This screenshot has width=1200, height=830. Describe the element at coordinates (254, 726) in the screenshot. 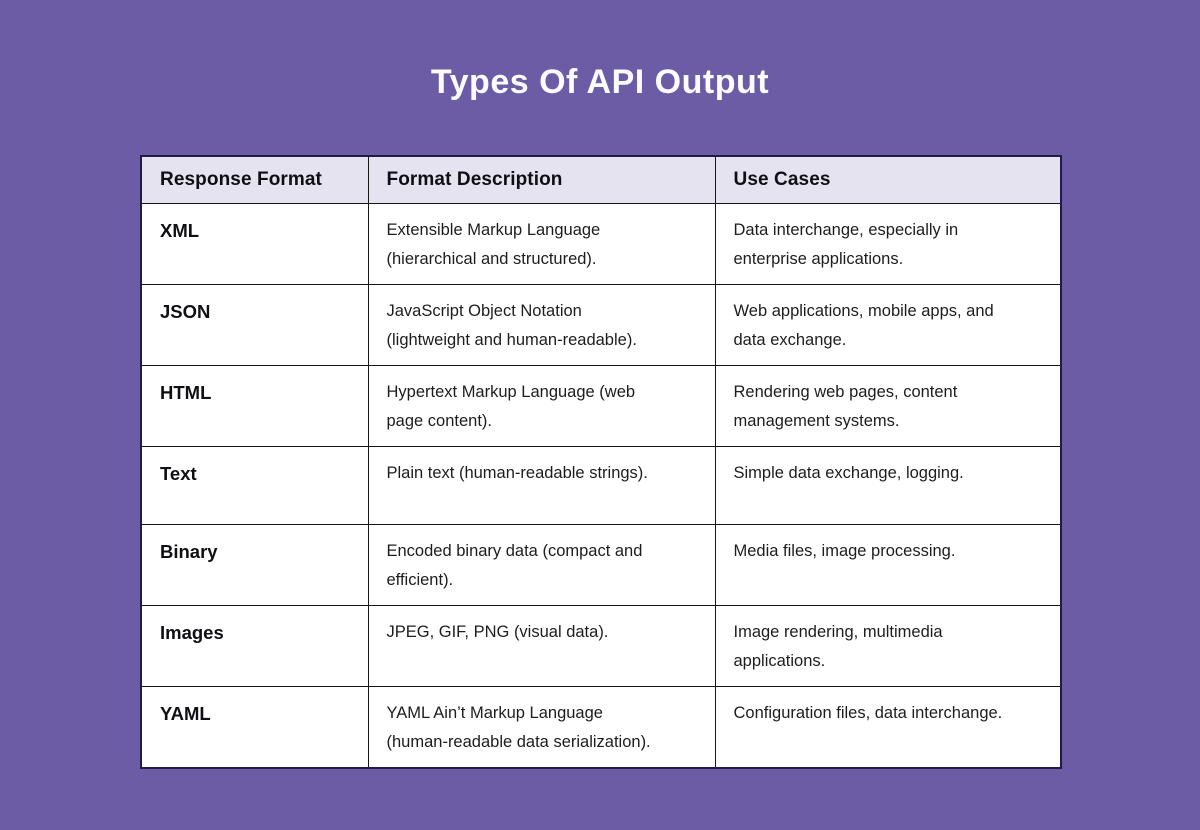

I see `cell-response-format: YAML` at that location.